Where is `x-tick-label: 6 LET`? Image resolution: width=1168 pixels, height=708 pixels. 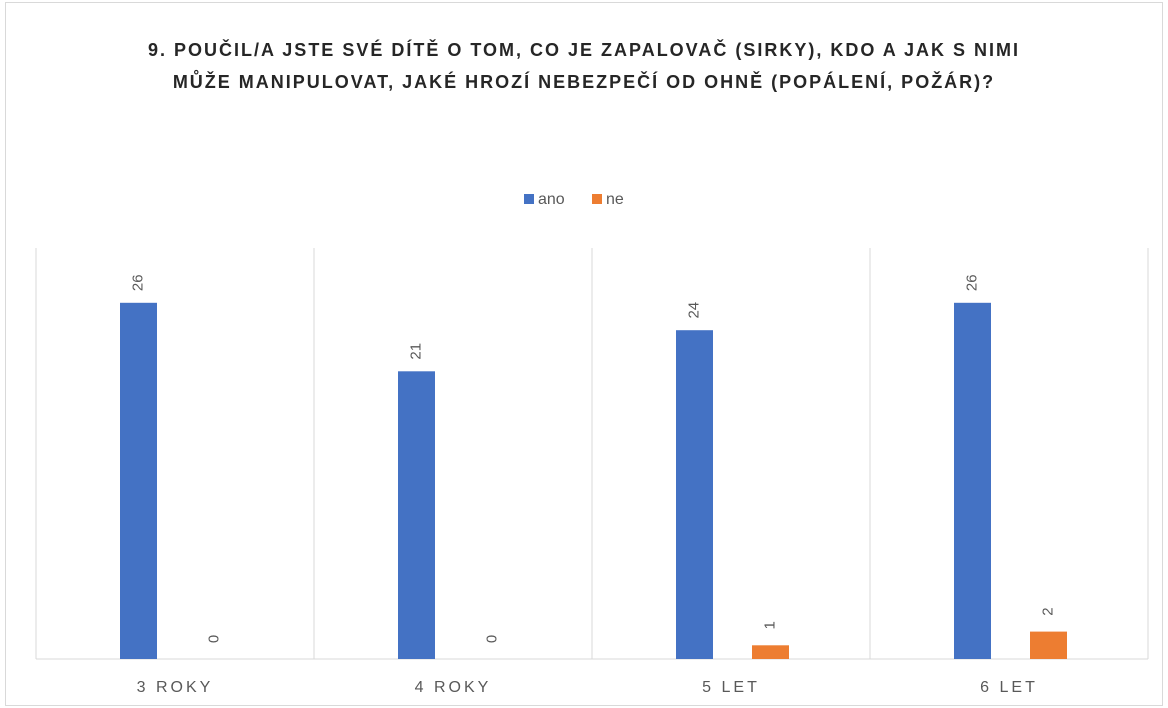 x-tick-label: 6 LET is located at coordinates (1009, 687).